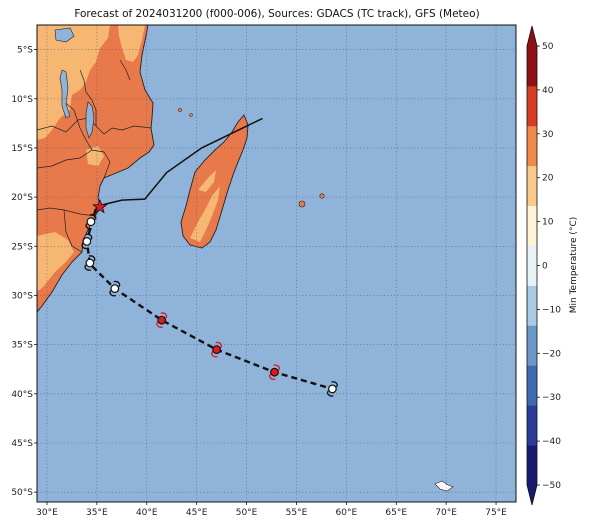 The width and height of the screenshot is (591, 528). Describe the element at coordinates (551, 442) in the screenshot. I see `colorbar-tick-label: −40` at that location.